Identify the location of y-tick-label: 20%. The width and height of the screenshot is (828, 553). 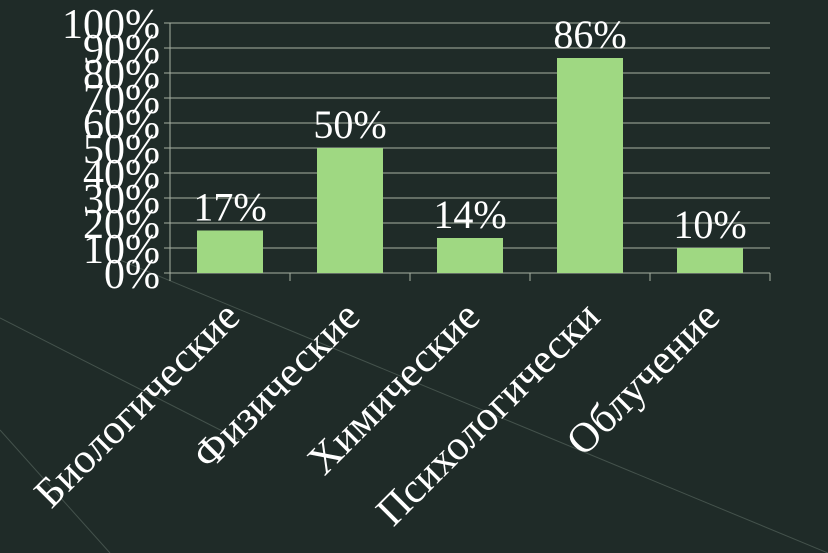
(121, 225).